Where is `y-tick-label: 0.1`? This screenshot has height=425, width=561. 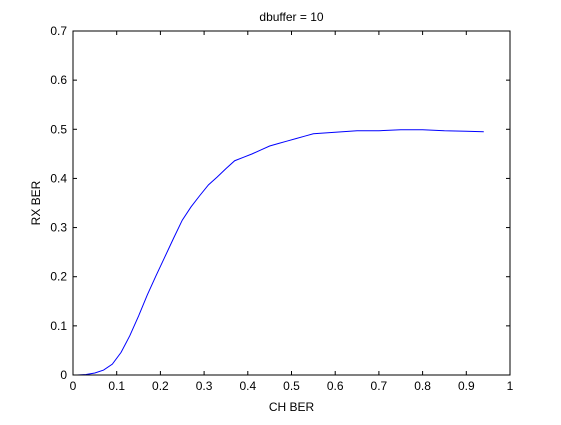 y-tick-label: 0.1 is located at coordinates (58, 326).